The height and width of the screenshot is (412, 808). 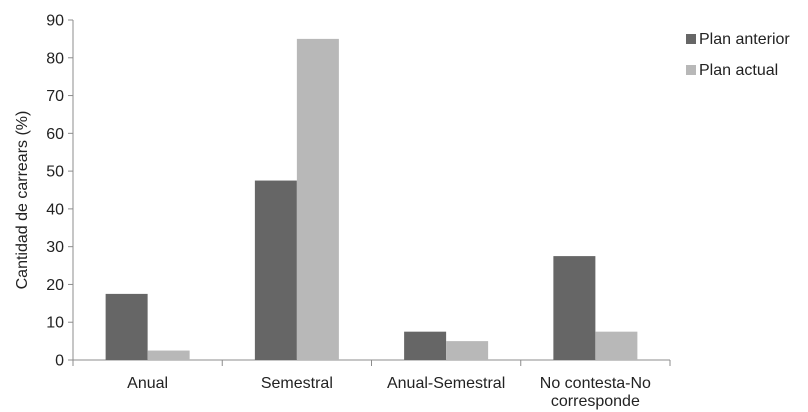 What do you see at coordinates (738, 70) in the screenshot?
I see `legend-label: Plan actual` at bounding box center [738, 70].